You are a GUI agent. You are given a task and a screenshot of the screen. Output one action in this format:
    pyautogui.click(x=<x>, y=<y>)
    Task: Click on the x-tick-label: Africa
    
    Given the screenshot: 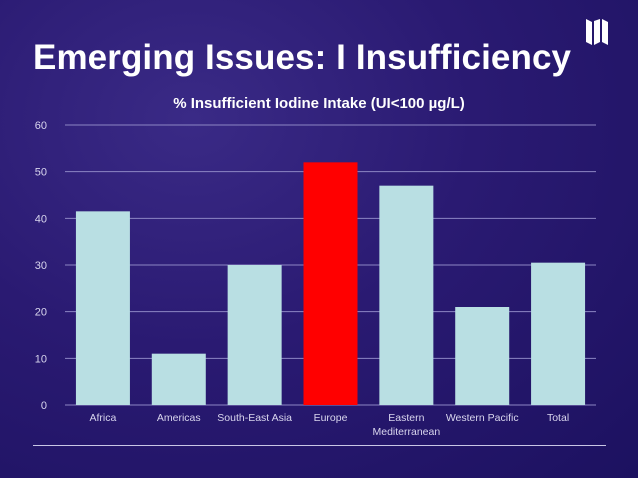 What is the action you would take?
    pyautogui.click(x=103, y=418)
    